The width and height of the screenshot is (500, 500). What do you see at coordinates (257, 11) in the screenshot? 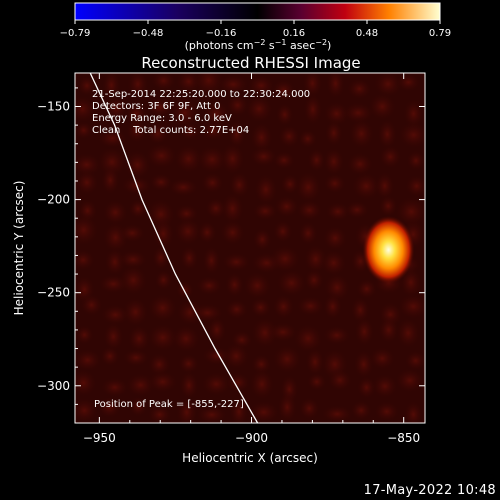
I see `colorbar` at bounding box center [257, 11].